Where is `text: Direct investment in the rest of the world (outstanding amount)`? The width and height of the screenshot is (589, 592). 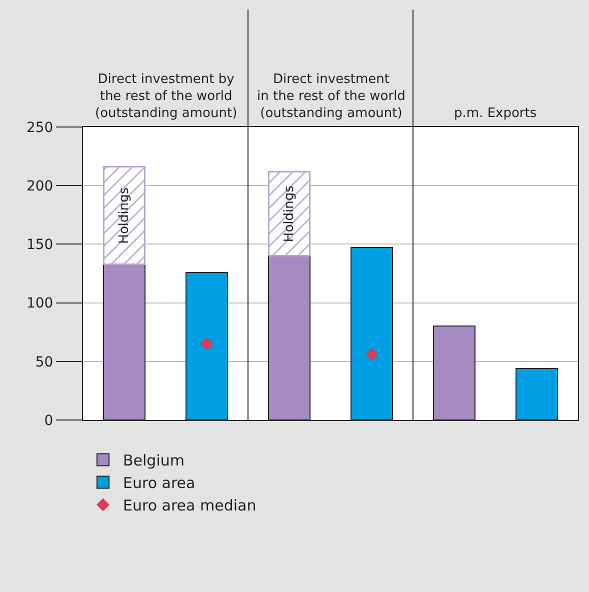
text: Direct investment in the rest of the world (outstanding amount) is located at coordinates (331, 96).